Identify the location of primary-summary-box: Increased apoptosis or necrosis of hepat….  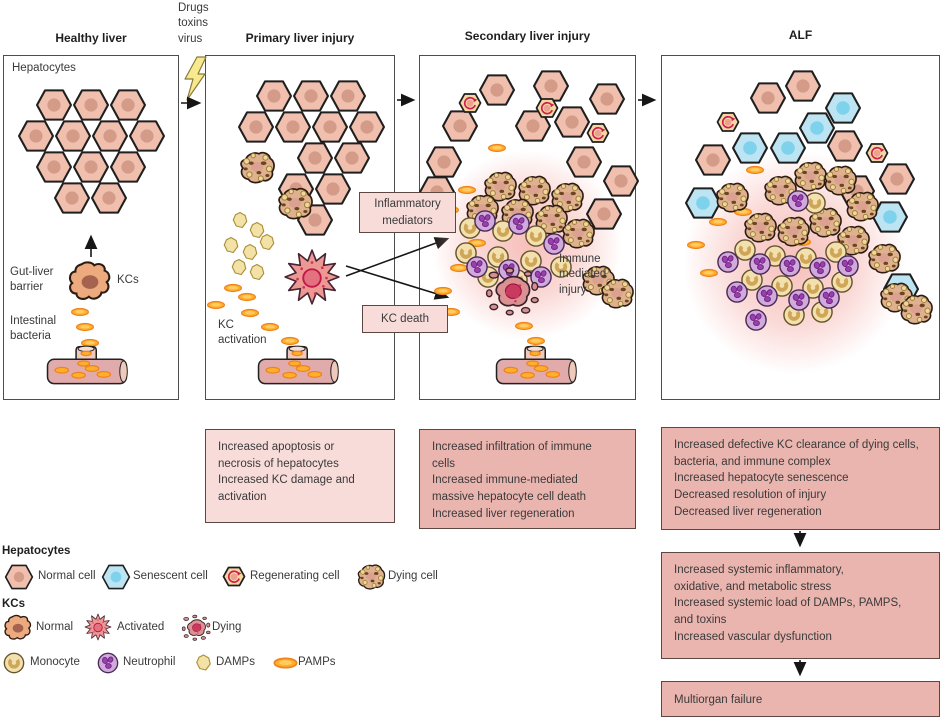
(300, 476).